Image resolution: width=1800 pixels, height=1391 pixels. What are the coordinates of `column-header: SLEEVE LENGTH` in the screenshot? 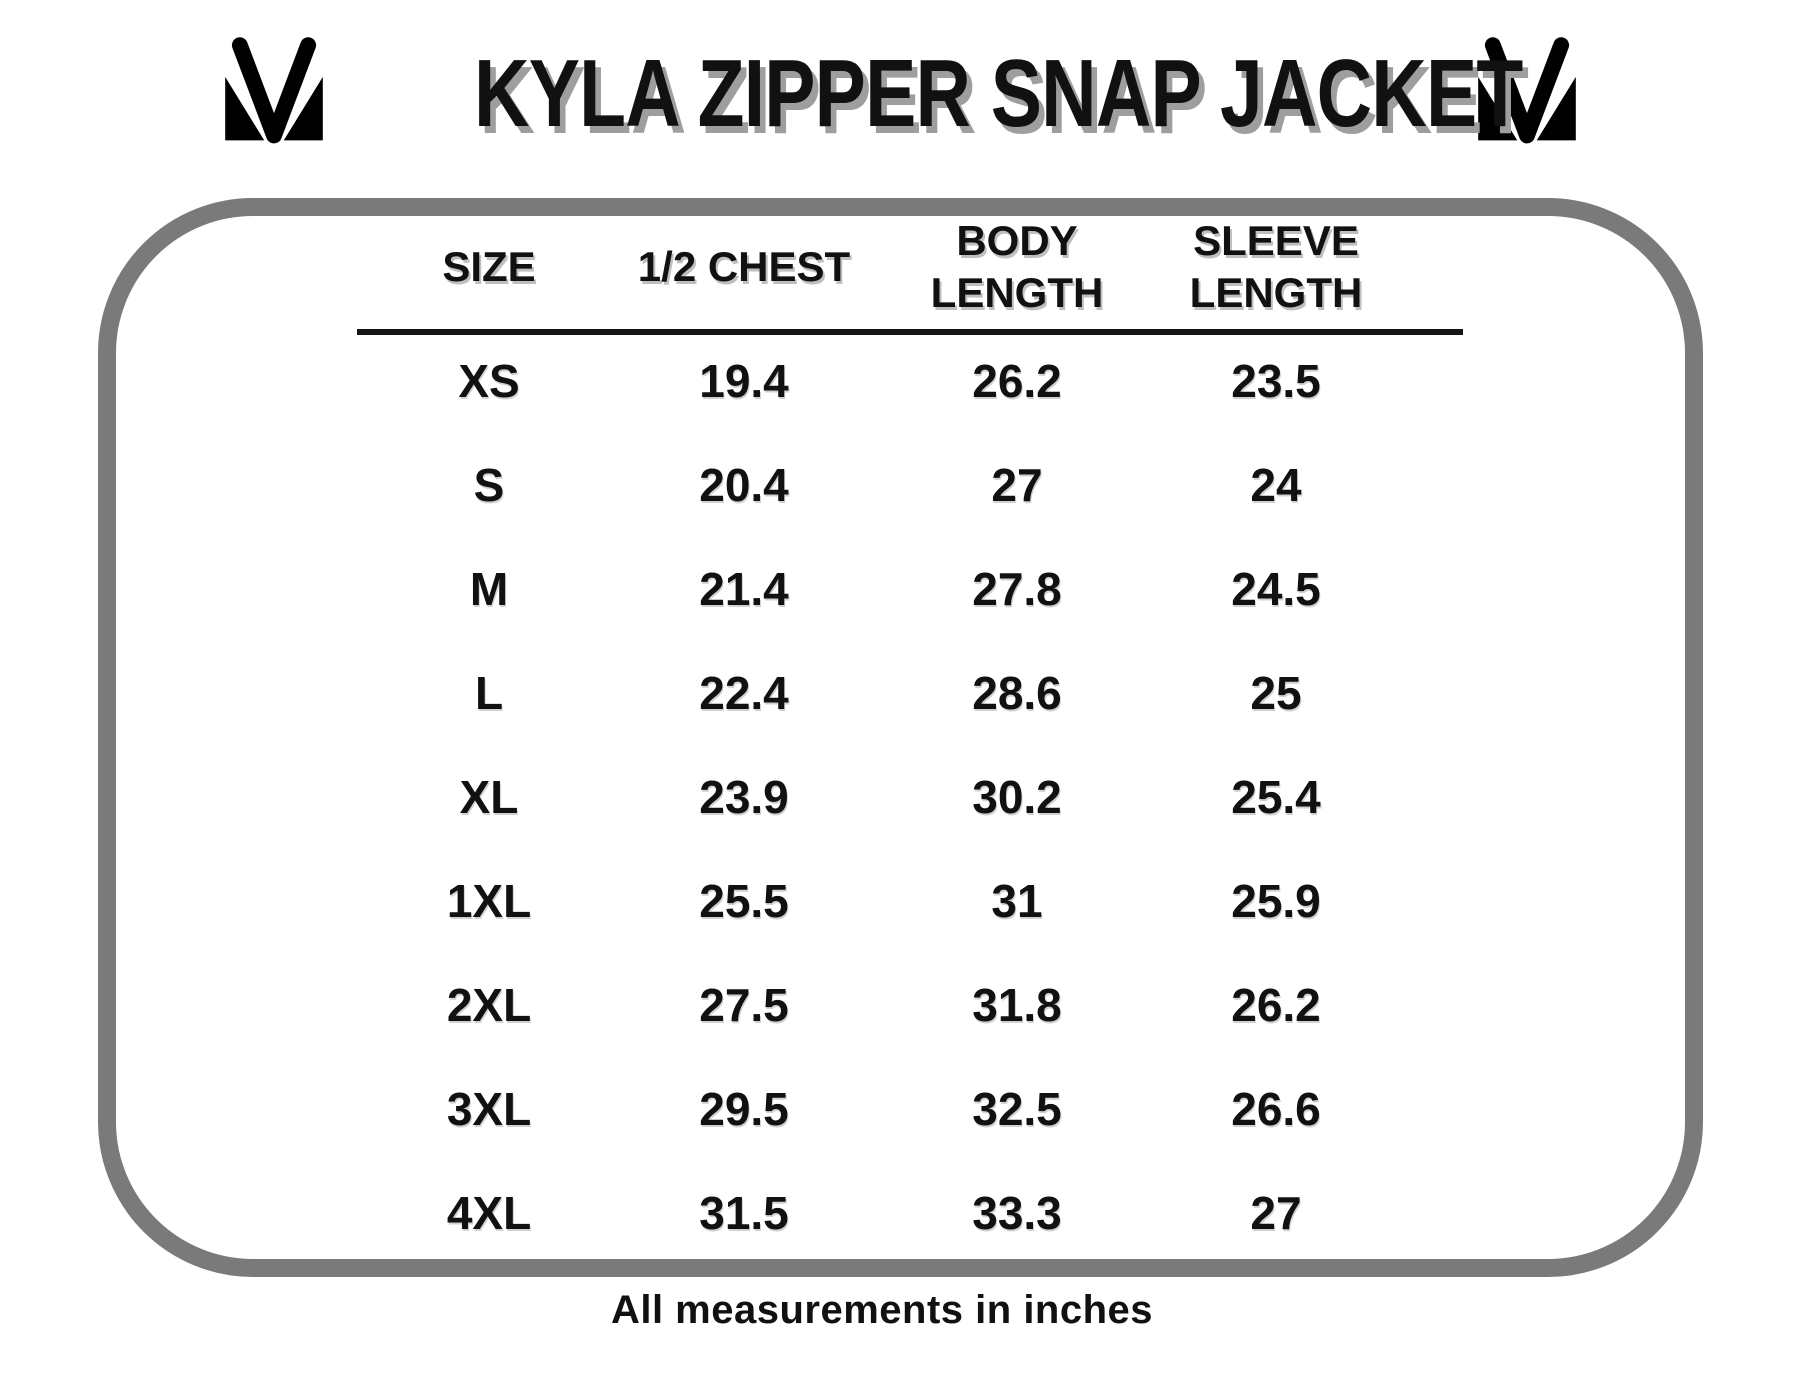 It's located at (1276, 267).